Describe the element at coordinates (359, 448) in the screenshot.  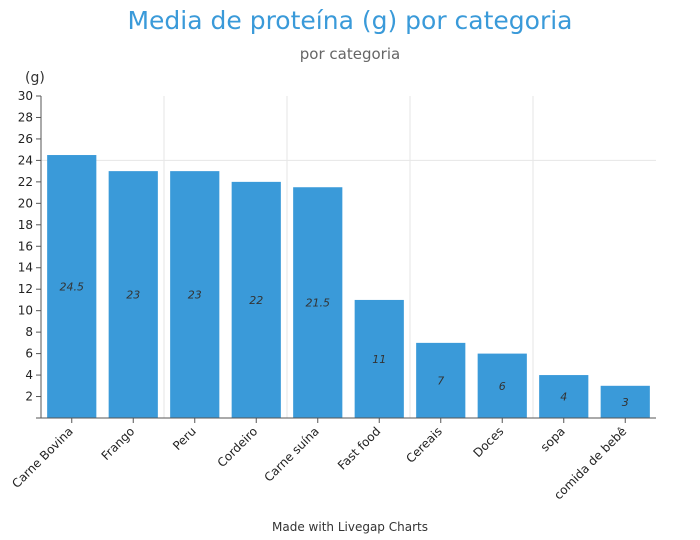
I see `category-label: Fast food` at that location.